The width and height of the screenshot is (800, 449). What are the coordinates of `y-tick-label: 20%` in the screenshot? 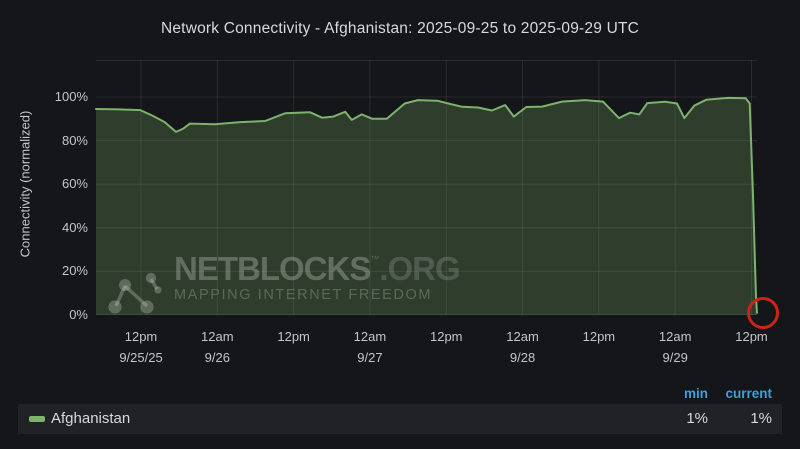 It's located at (74, 271).